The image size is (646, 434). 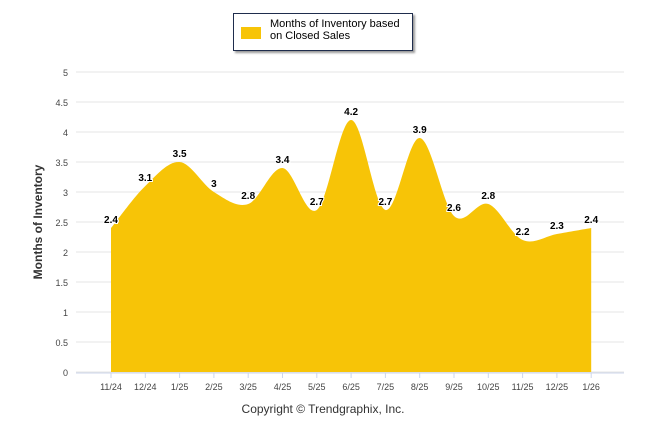 What do you see at coordinates (61, 343) in the screenshot?
I see `y-tick-label: 0.5` at bounding box center [61, 343].